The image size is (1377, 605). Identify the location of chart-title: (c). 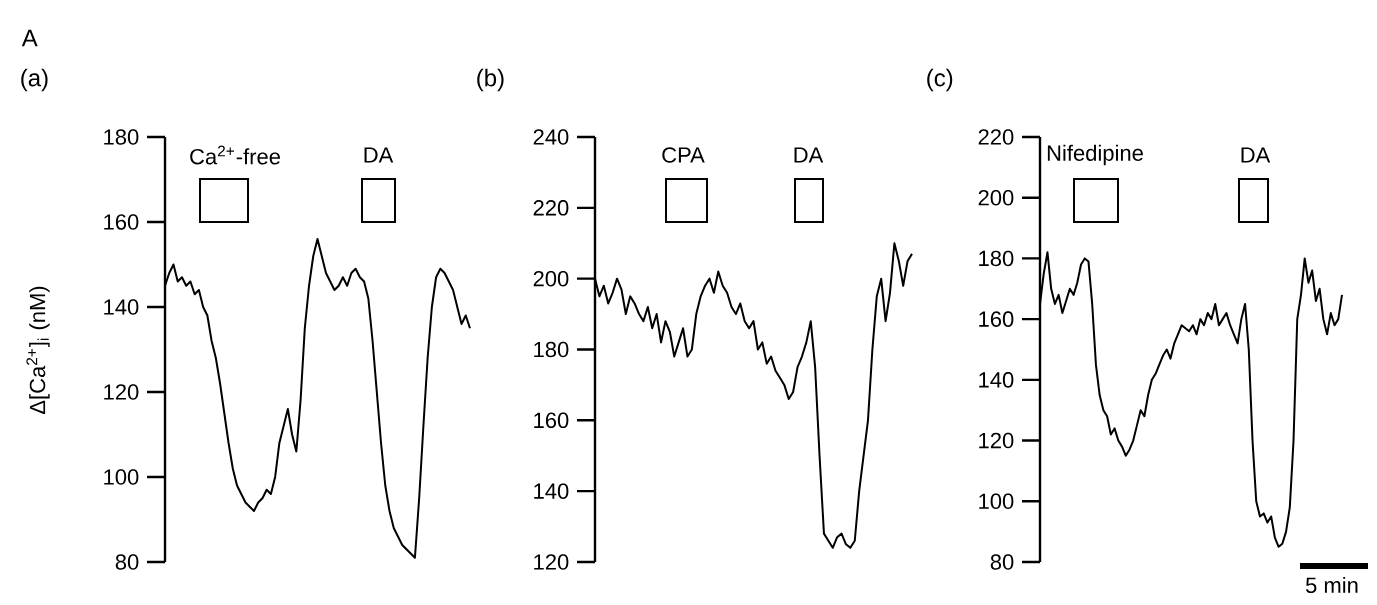
(940, 80).